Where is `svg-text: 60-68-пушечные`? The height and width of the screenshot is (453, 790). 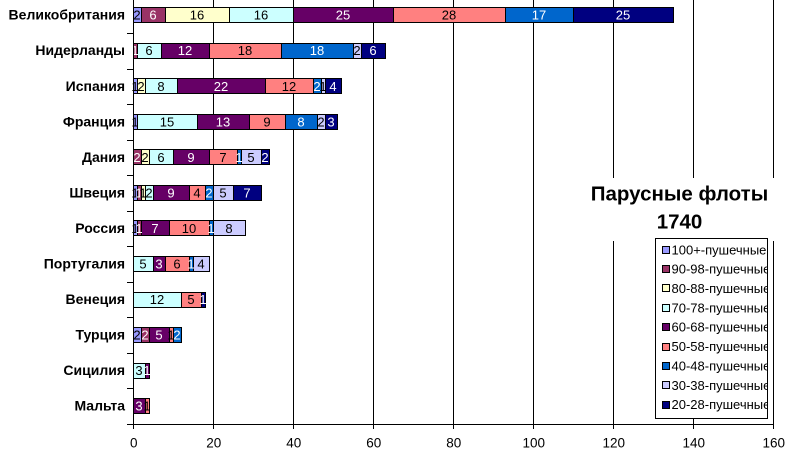
svg-text: 60-68-пушечные is located at coordinates (721, 327).